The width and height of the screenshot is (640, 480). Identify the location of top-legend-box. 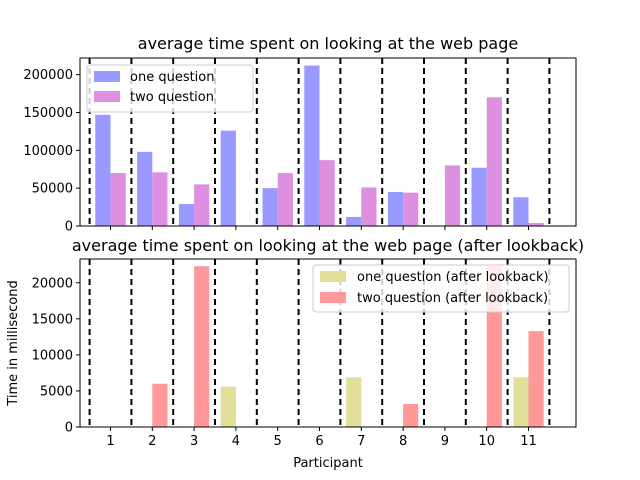
(170, 88).